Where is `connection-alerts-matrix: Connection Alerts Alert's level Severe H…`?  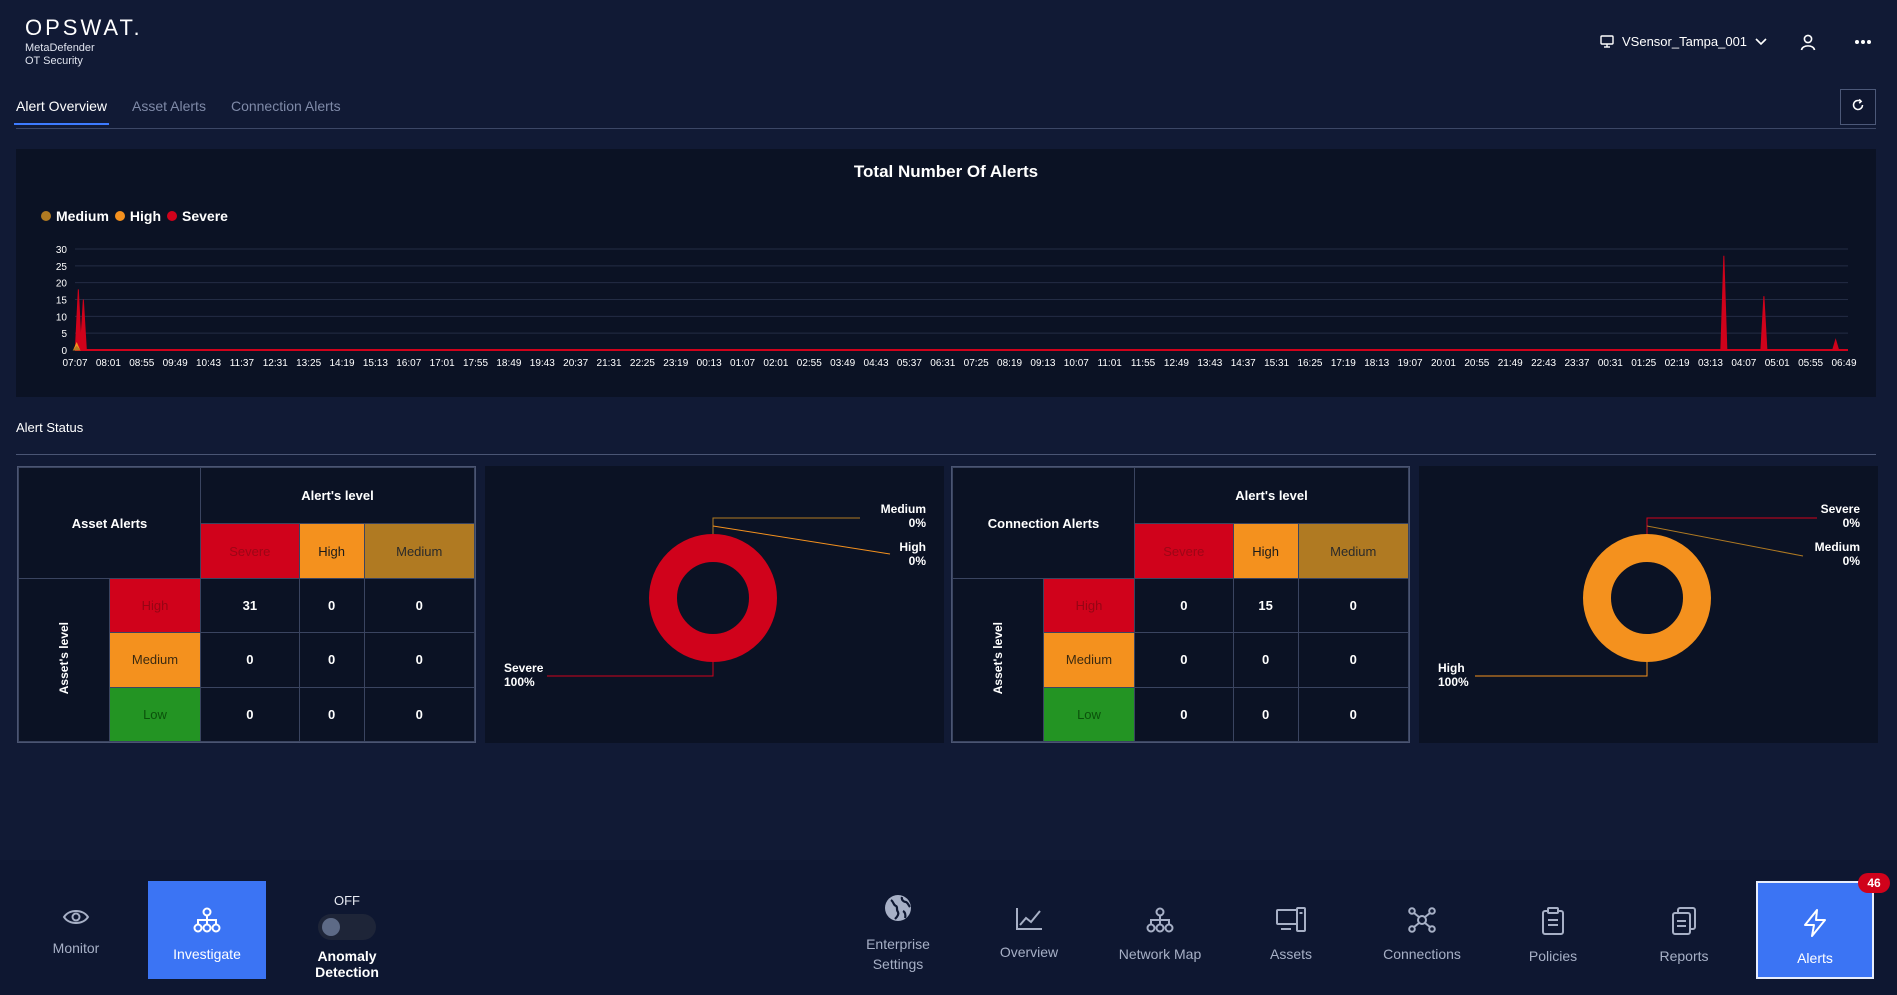 connection-alerts-matrix: Connection Alerts Alert's level Severe H… is located at coordinates (1180, 604).